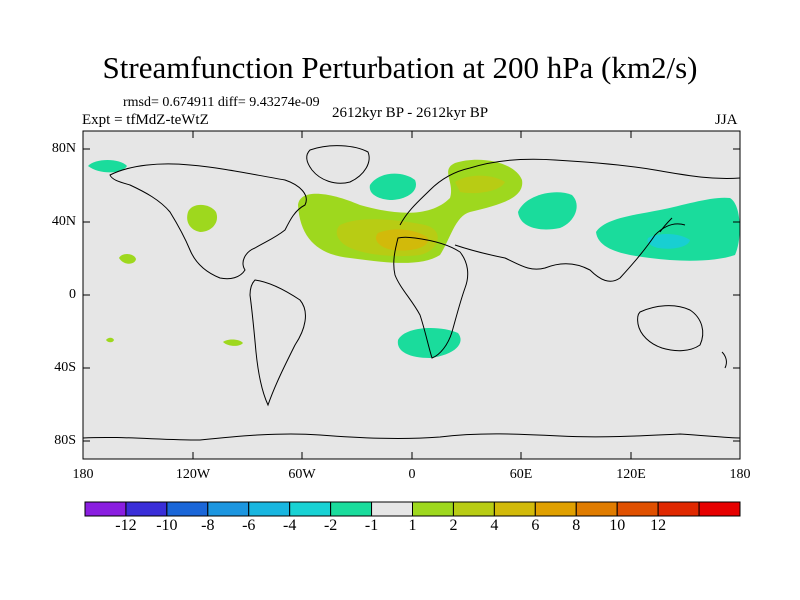 The image size is (800, 600). What do you see at coordinates (221, 102) in the screenshot?
I see `stats-line: rmsd= 0.674911 diff= 9.43274e-09` at bounding box center [221, 102].